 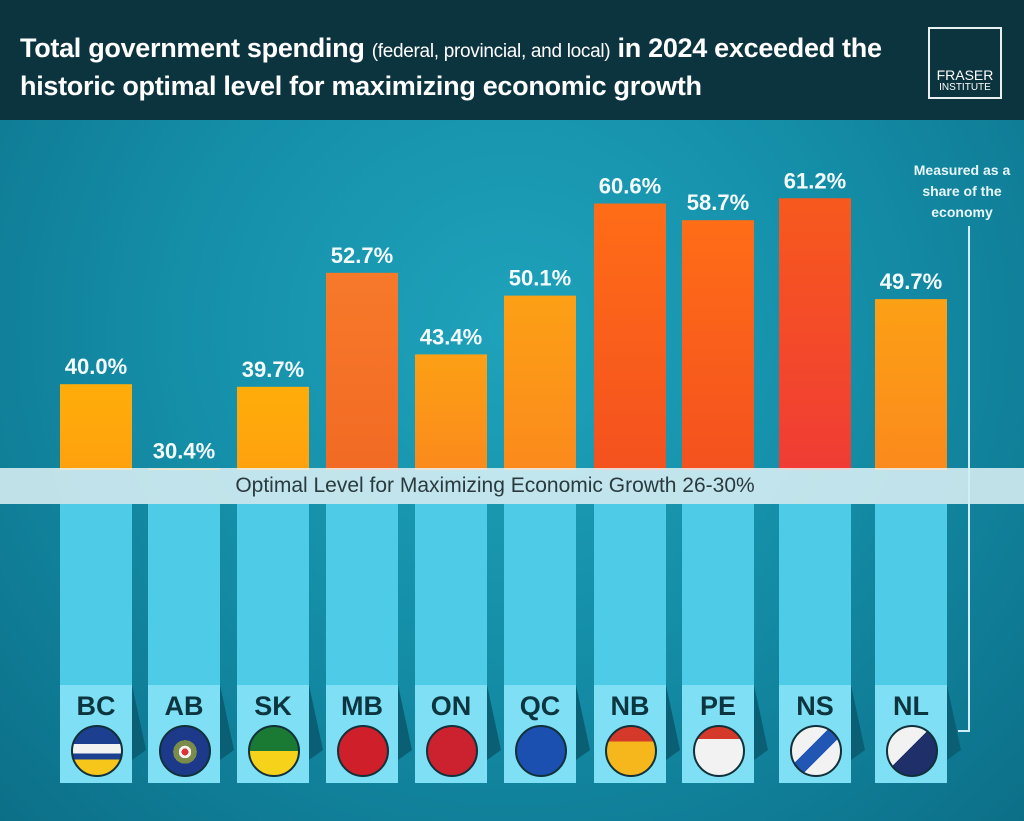 I want to click on measurement-note: Measured as a share of the economy, so click(x=962, y=191).